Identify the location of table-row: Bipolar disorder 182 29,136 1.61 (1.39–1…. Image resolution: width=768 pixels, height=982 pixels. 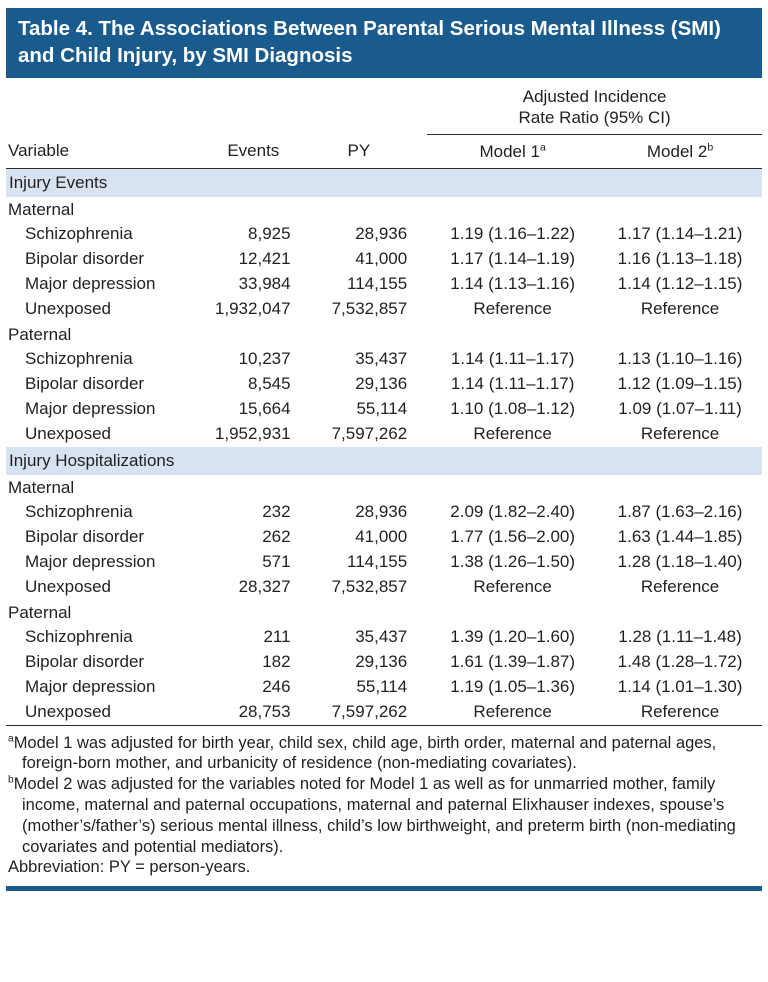
(384, 662).